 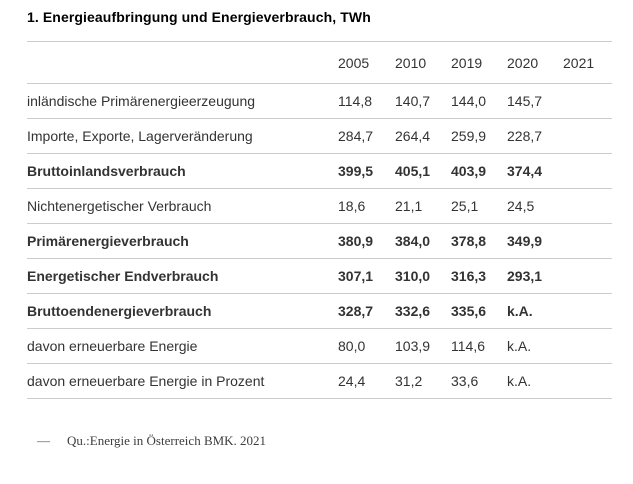 What do you see at coordinates (366, 241) in the screenshot?
I see `cell-value: 380,9` at bounding box center [366, 241].